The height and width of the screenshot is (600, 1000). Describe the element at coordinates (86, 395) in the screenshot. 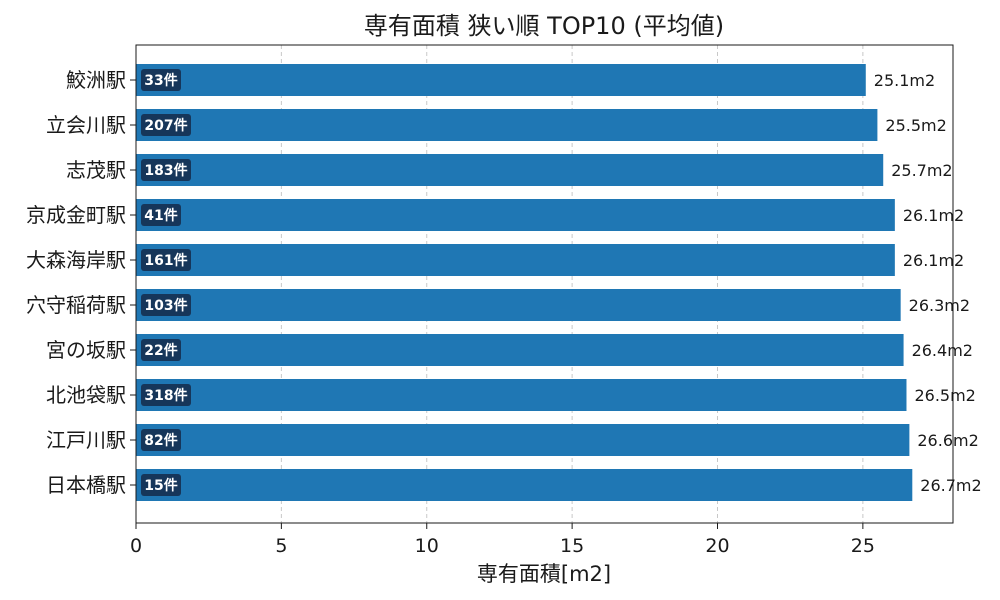

I see `category-label: 北池袋駅` at that location.